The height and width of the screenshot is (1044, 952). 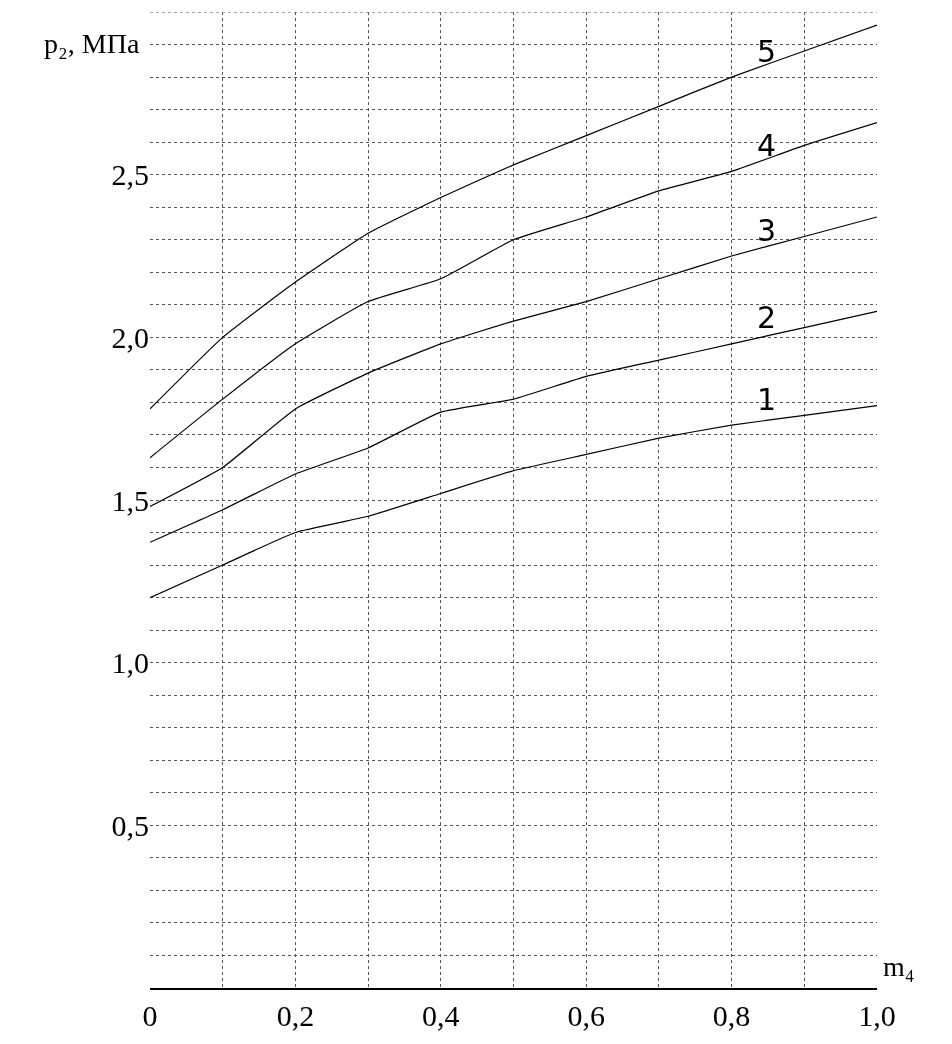 I want to click on y-tick-label: 2,5, so click(x=130, y=175).